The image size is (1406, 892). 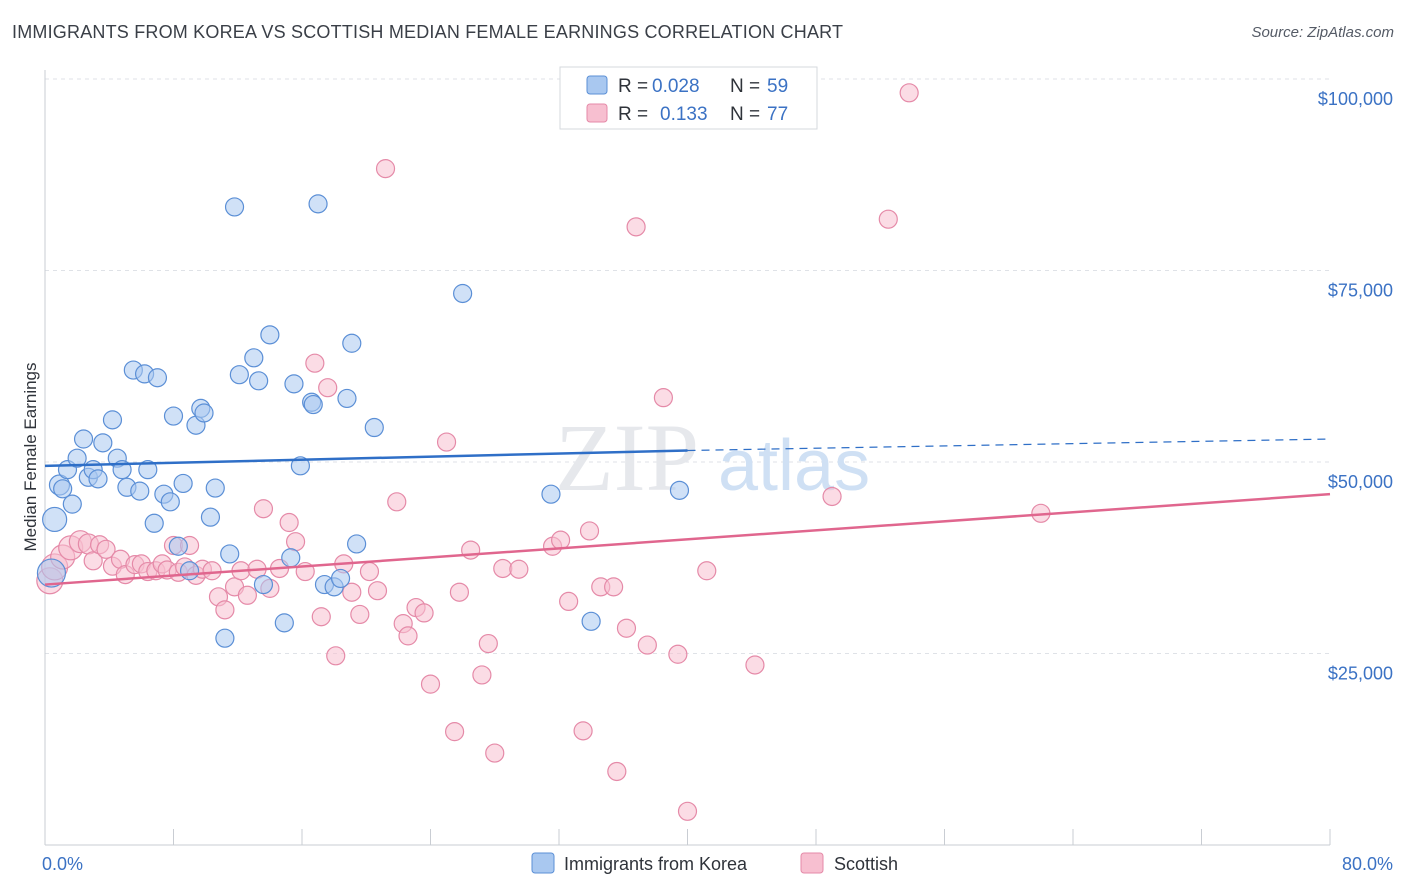 What do you see at coordinates (366, 458) in the screenshot?
I see `korea-trend-line` at bounding box center [366, 458].